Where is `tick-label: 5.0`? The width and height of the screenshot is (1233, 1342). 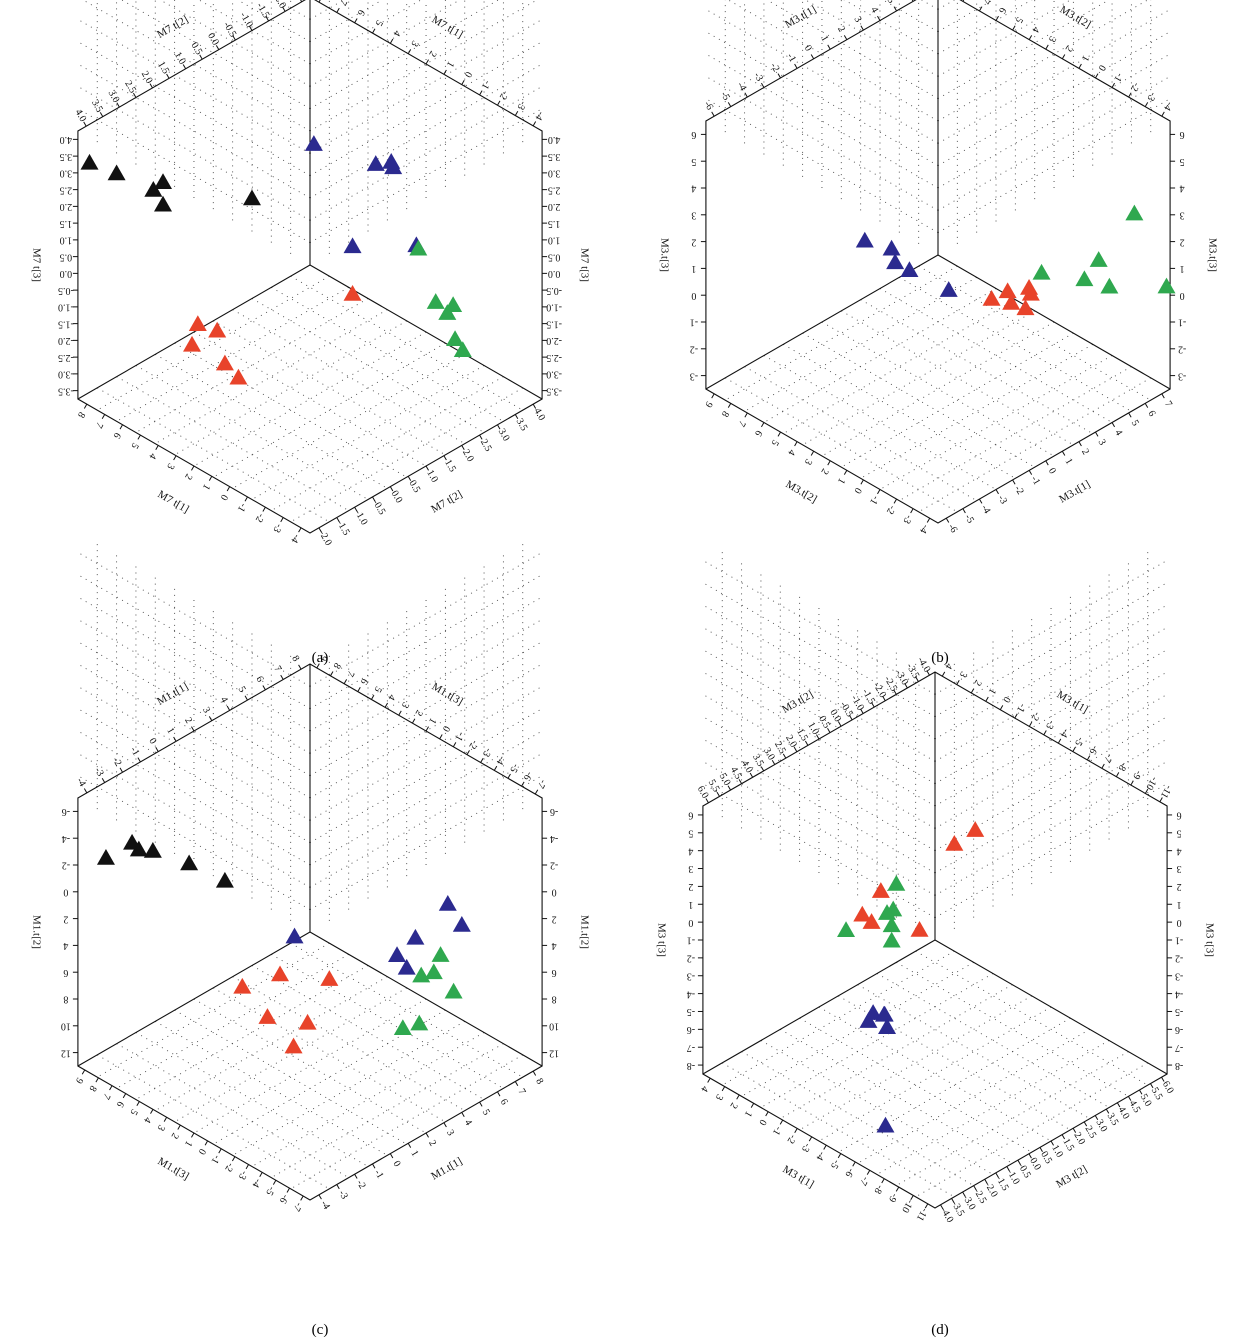
tick-label: 5.0 is located at coordinates (1146, 1100).